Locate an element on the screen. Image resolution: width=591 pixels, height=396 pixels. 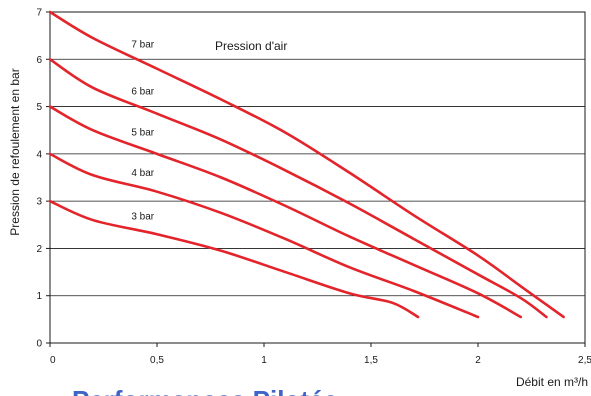
x-tick-label: 2 is located at coordinates (478, 360).